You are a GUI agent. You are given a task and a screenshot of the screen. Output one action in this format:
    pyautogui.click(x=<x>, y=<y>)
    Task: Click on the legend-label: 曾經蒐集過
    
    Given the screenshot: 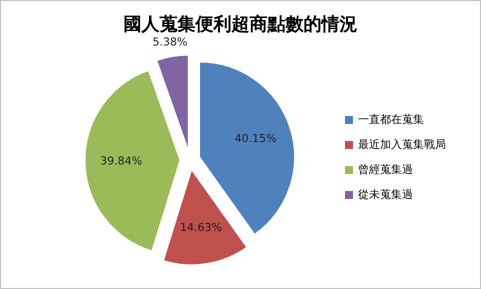 What is the action you would take?
    pyautogui.click(x=385, y=169)
    